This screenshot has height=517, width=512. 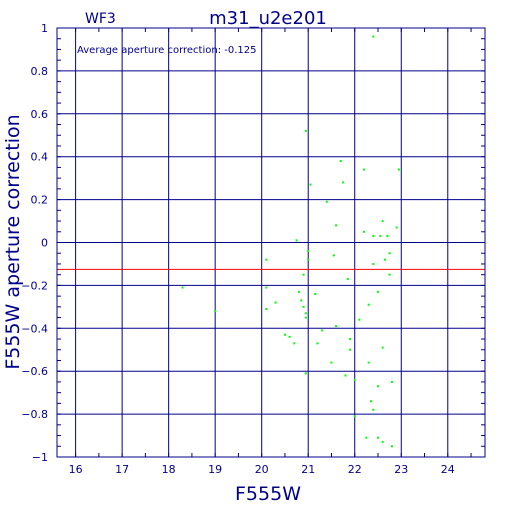 What do you see at coordinates (268, 18) in the screenshot?
I see `chart-title: m31_u2e201` at bounding box center [268, 18].